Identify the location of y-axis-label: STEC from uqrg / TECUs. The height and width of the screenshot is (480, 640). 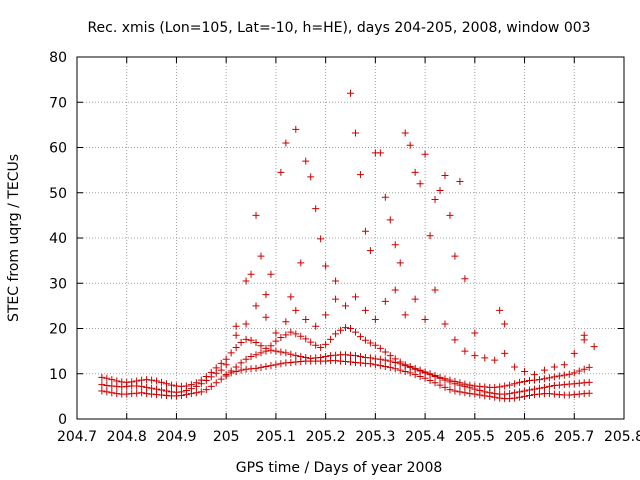
(14, 238).